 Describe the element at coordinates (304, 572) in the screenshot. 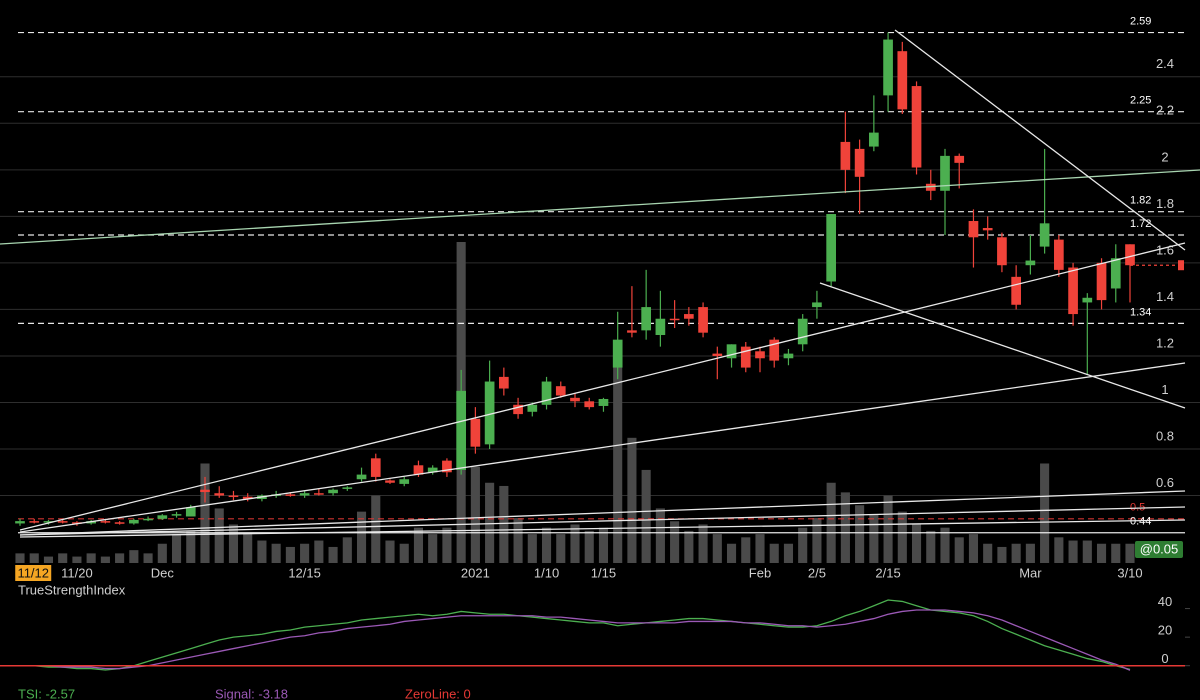

I see `x-tick-label: 12/15` at that location.